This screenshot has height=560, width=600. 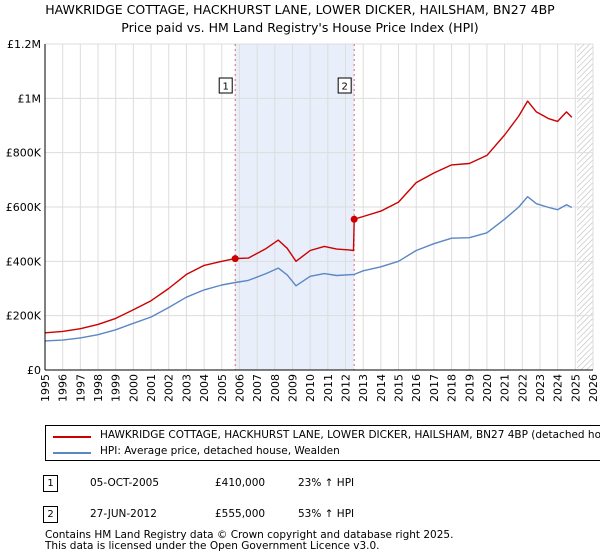 I want to click on legend-swatch-hpi, so click(x=72, y=453).